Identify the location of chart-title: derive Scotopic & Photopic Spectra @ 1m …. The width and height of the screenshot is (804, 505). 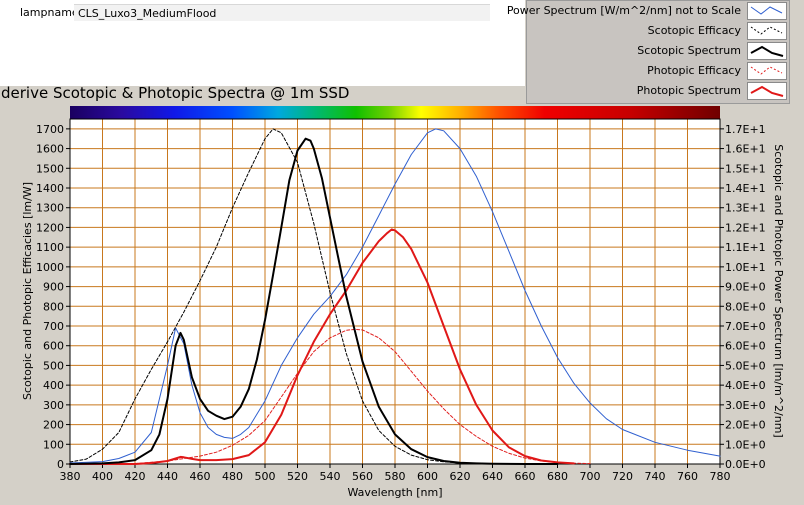
(175, 93).